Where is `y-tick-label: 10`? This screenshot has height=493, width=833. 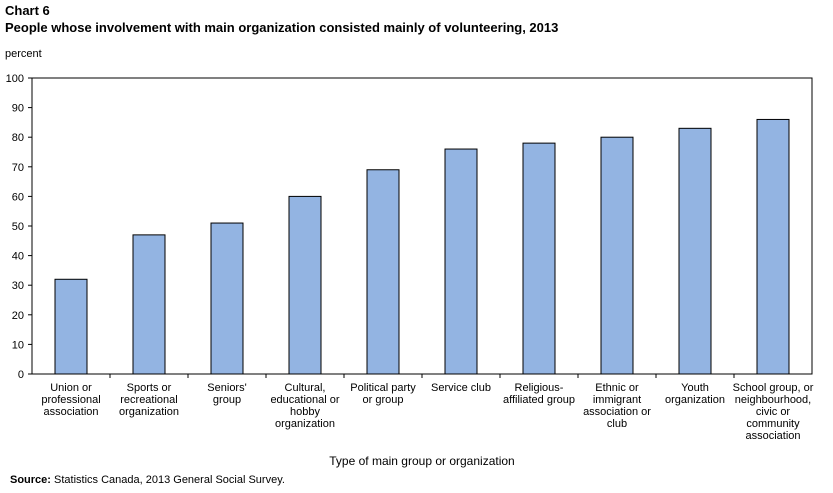
y-tick-label: 10 is located at coordinates (18, 345).